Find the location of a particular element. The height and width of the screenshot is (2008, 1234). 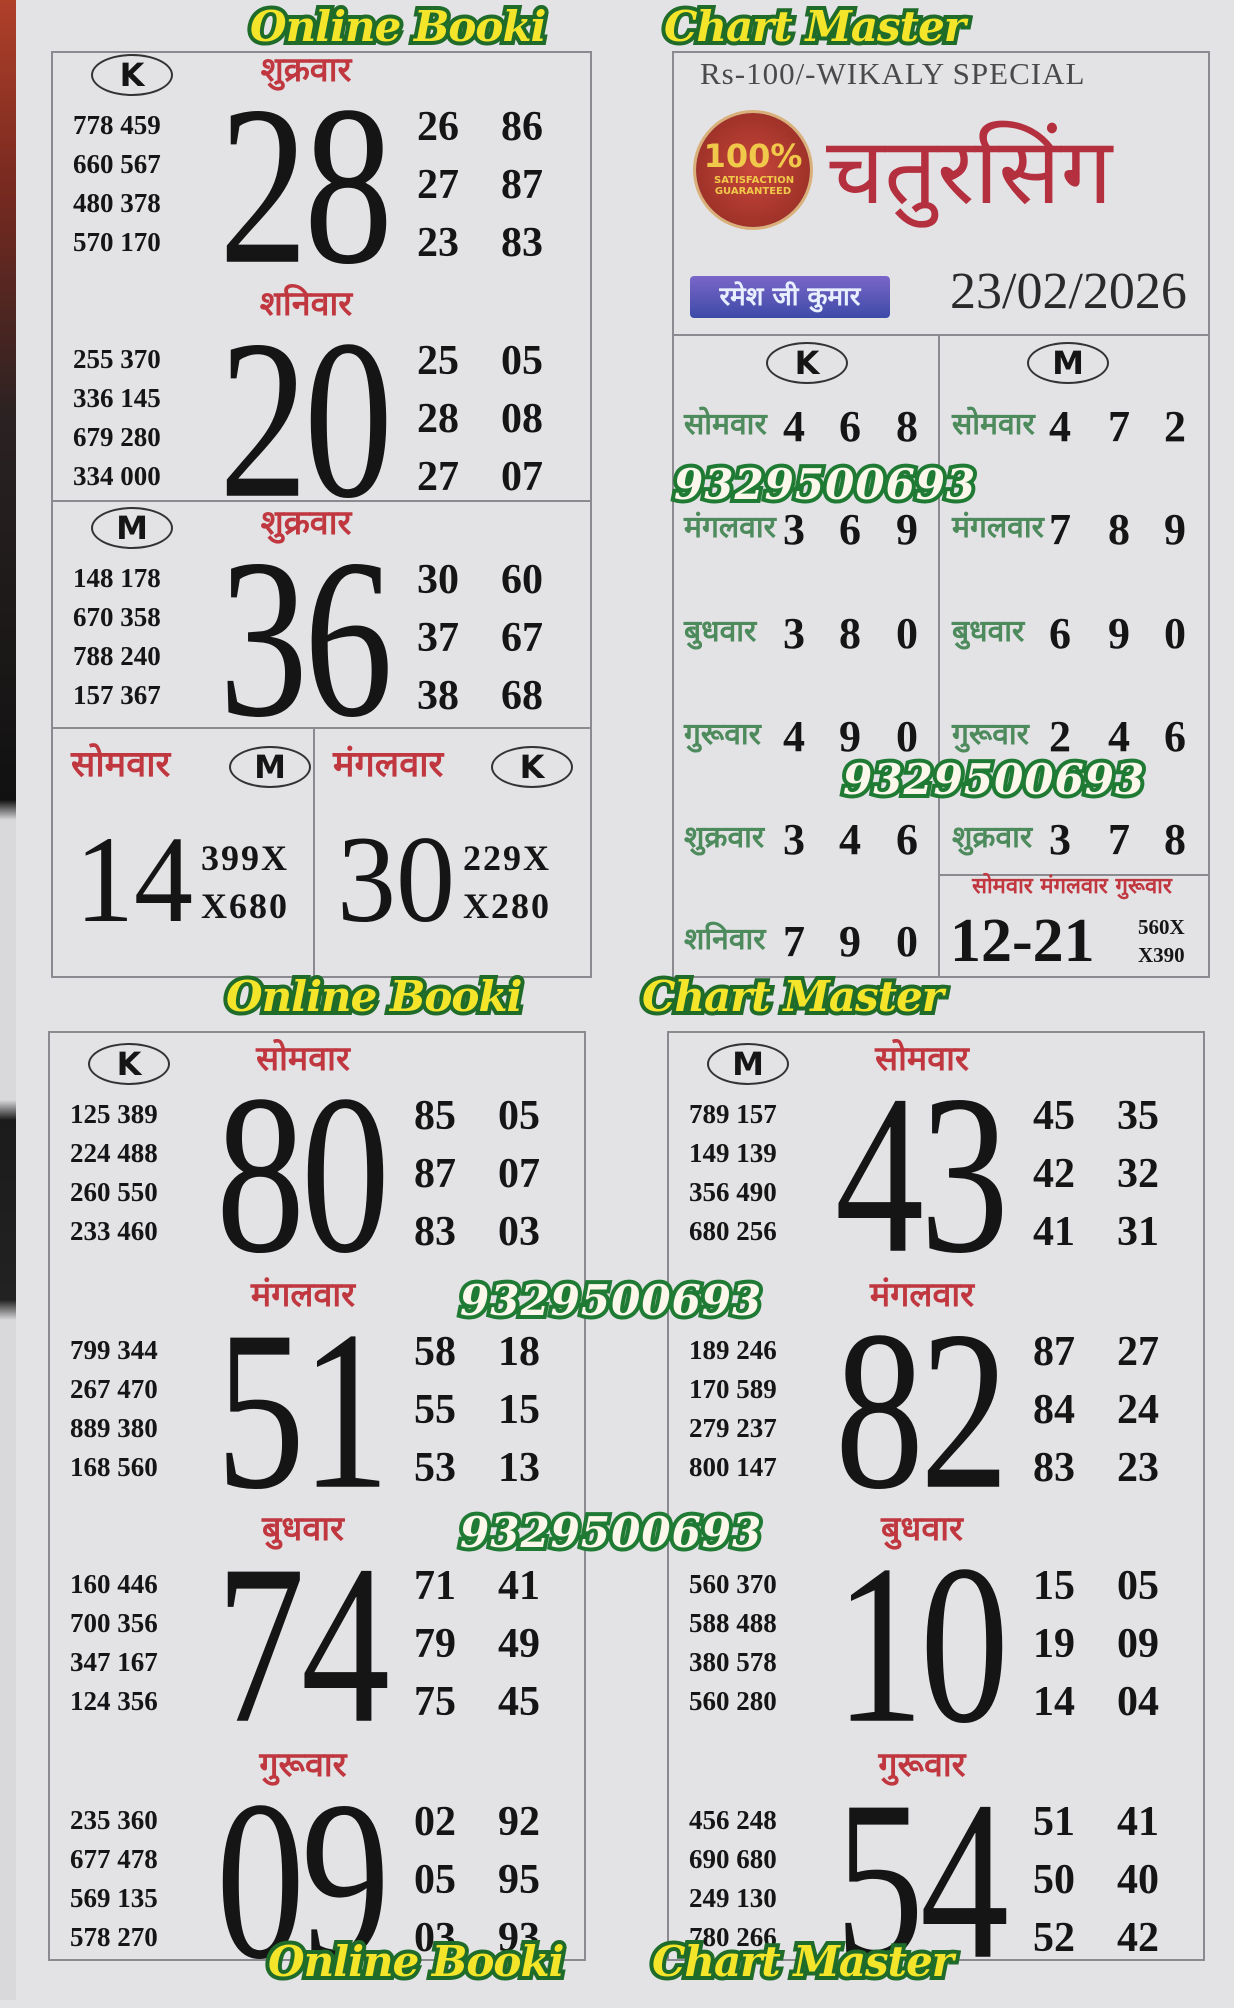

watermark-brand: Chart Master is located at coordinates (803, 1961).